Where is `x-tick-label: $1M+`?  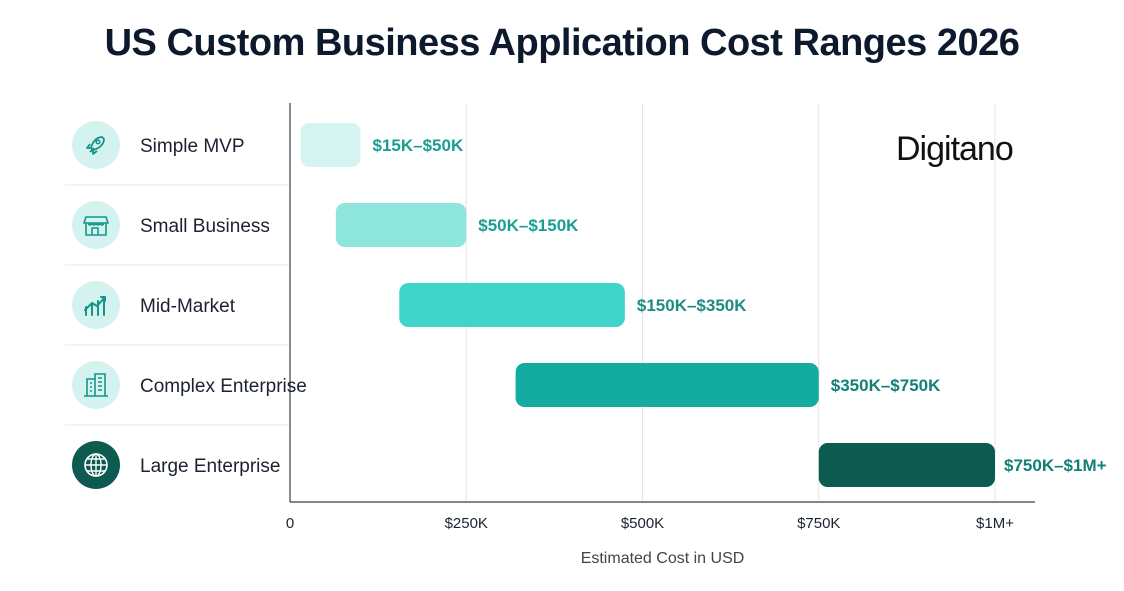 x-tick-label: $1M+ is located at coordinates (995, 523).